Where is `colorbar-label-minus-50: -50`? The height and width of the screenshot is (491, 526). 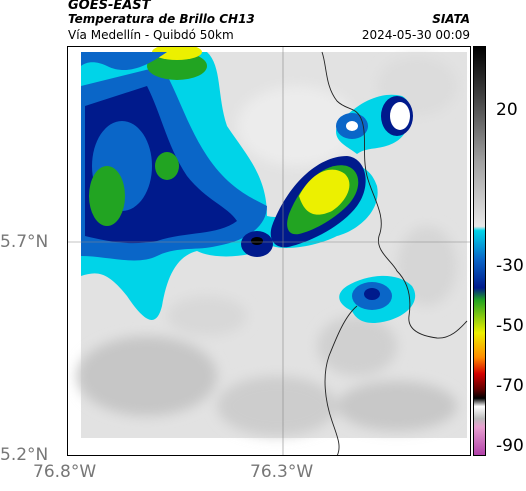 colorbar-label-minus-50: -50 is located at coordinates (510, 326).